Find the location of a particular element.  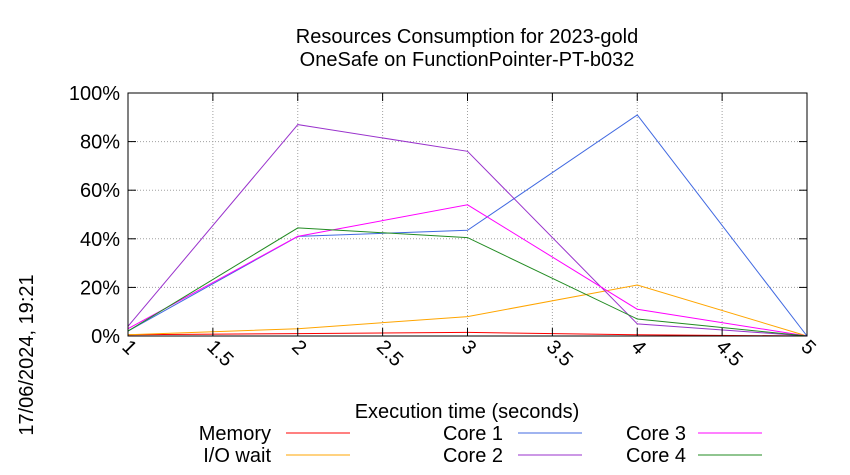

x-tick-label: 3.5 is located at coordinates (559, 353).